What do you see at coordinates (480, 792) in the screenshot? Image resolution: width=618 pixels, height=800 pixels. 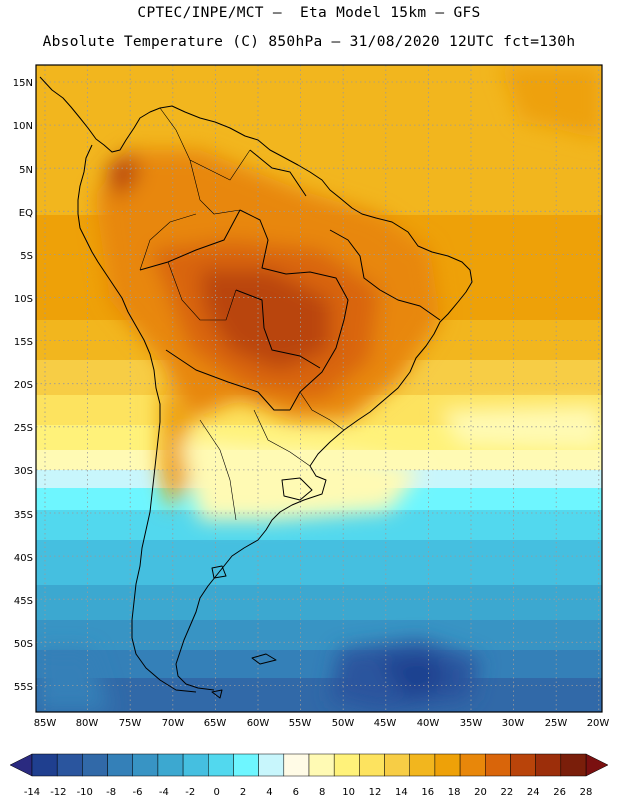 I see `colorbar-label: 20` at bounding box center [480, 792].